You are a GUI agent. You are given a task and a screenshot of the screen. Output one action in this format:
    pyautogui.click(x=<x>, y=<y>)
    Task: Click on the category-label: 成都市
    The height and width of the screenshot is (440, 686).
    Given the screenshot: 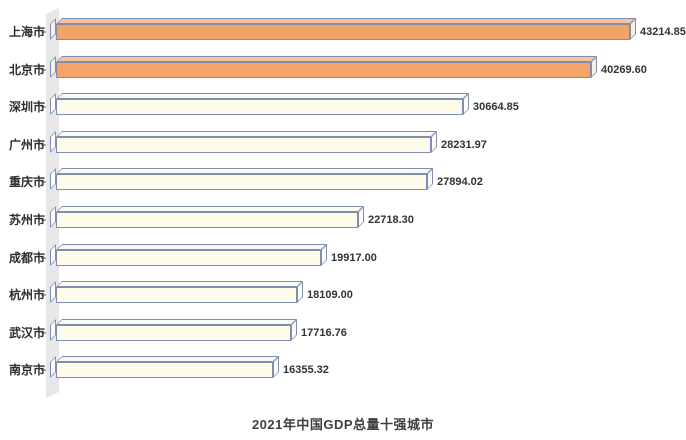 What is the action you would take?
    pyautogui.click(x=26, y=258)
    